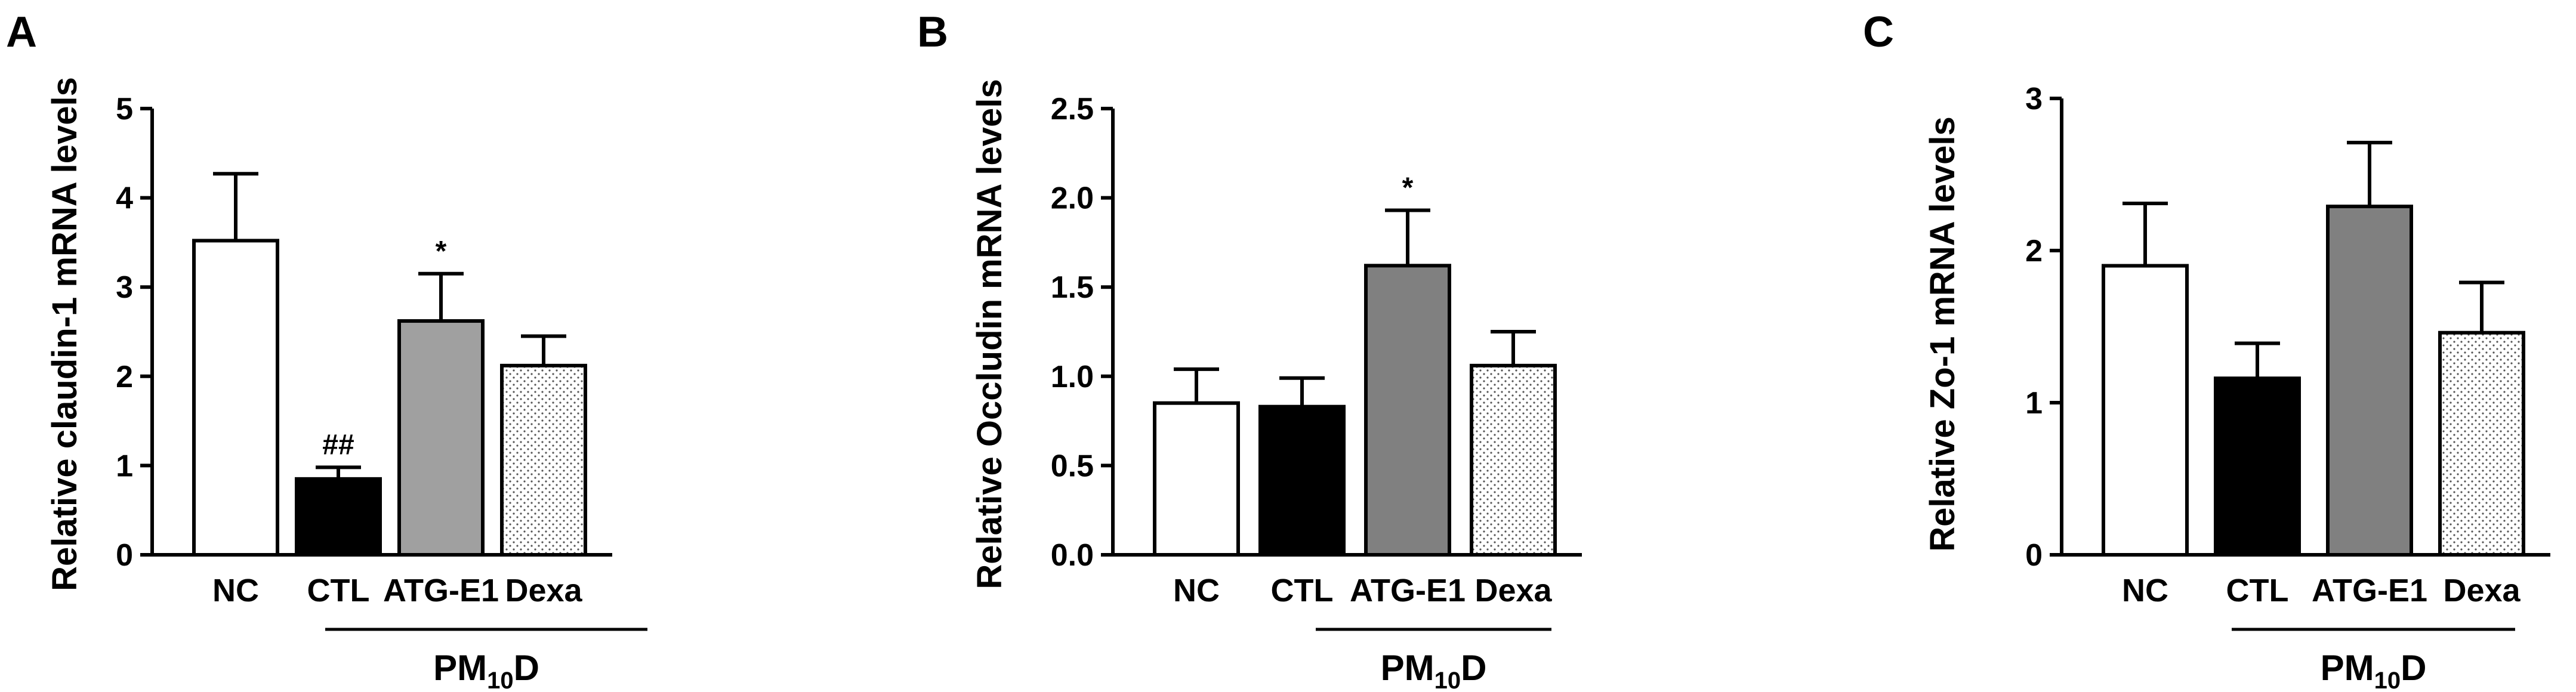 The image size is (2576, 692). I want to click on y-tick-label: 2.5, so click(1072, 109).